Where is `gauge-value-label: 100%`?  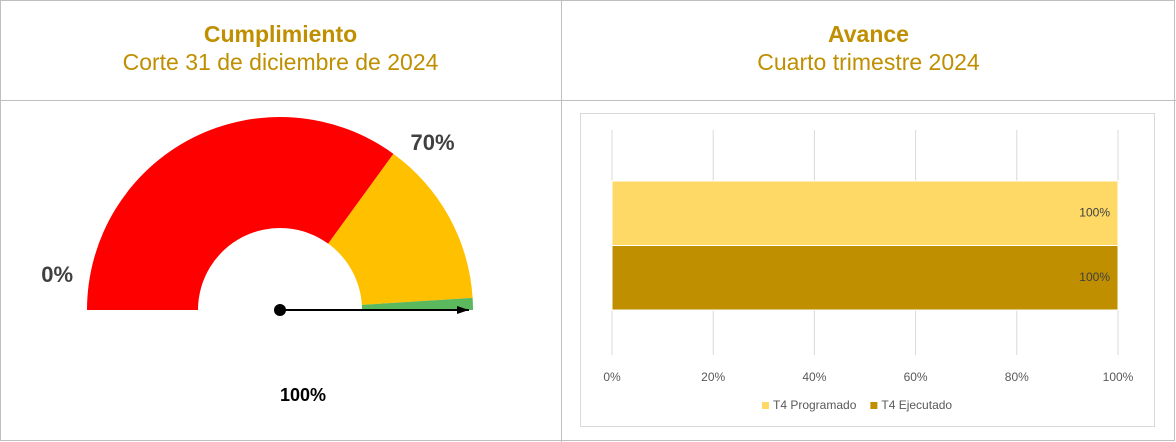
gauge-value-label: 100% is located at coordinates (303, 395).